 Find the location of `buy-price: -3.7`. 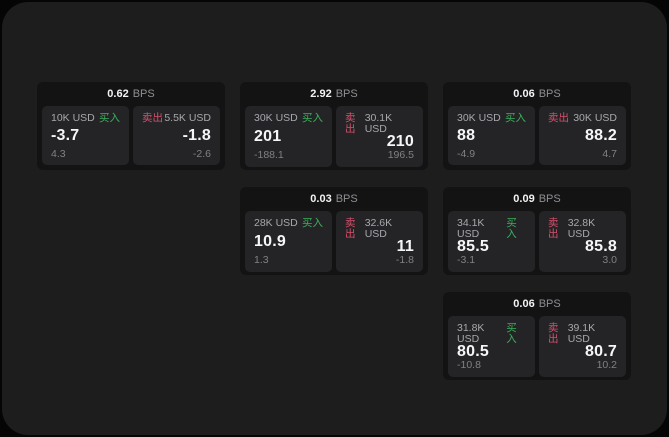

buy-price: -3.7 is located at coordinates (65, 135).